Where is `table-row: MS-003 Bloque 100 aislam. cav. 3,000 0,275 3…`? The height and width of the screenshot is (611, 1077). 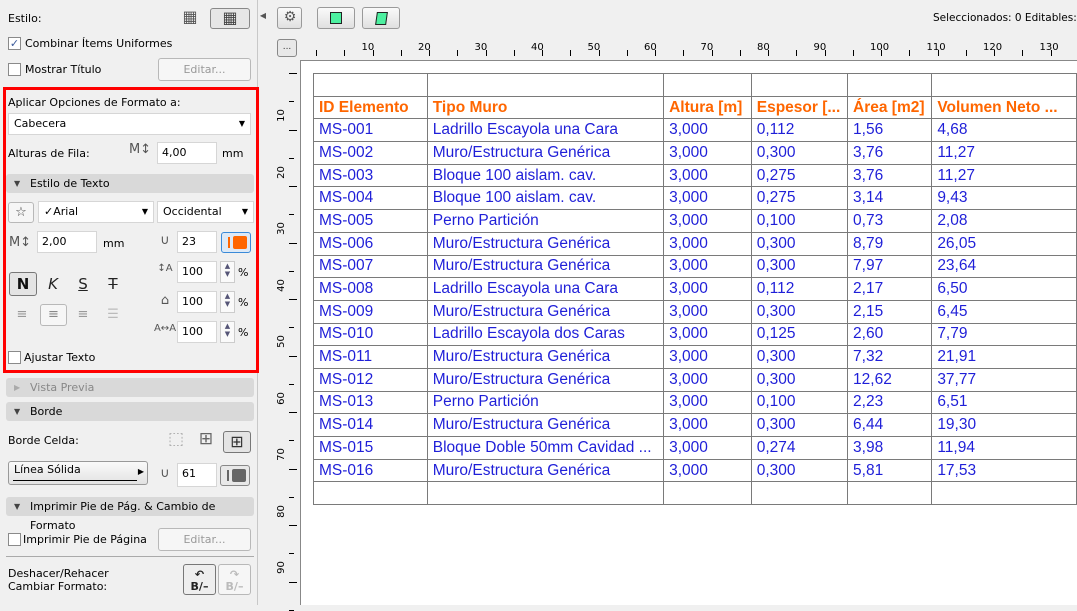
table-row: MS-003 Bloque 100 aislam. cav. 3,000 0,275 3… is located at coordinates (695, 175).